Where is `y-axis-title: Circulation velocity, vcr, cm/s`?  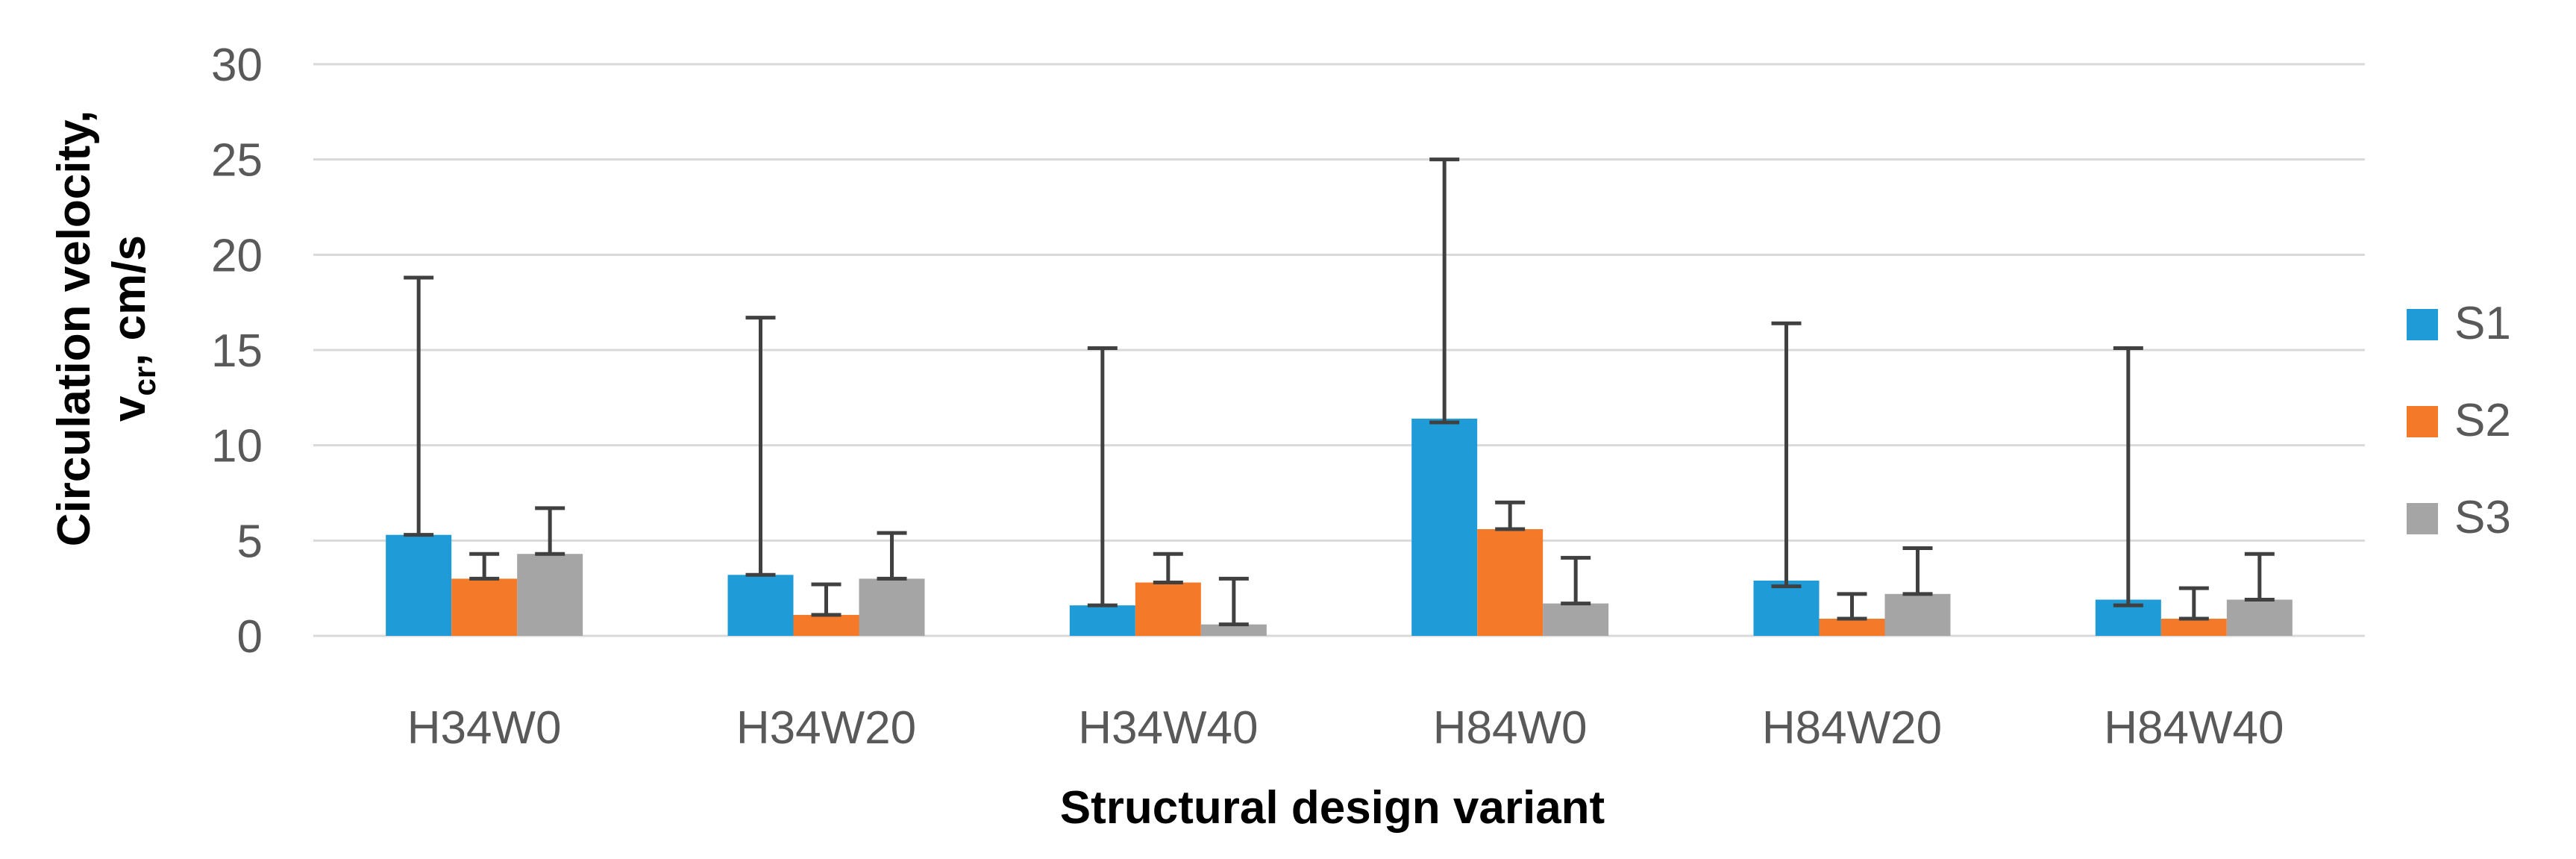
y-axis-title: Circulation velocity, vcr, cm/s is located at coordinates (105, 328).